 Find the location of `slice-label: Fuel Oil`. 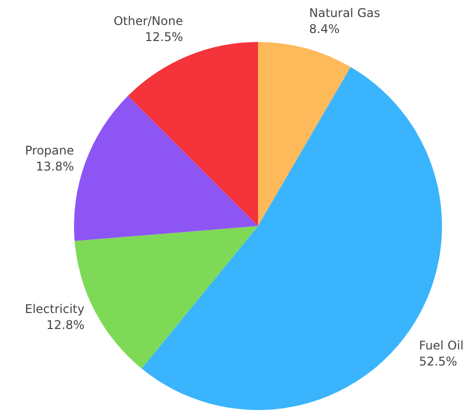

slice-label: Fuel Oil is located at coordinates (441, 345).